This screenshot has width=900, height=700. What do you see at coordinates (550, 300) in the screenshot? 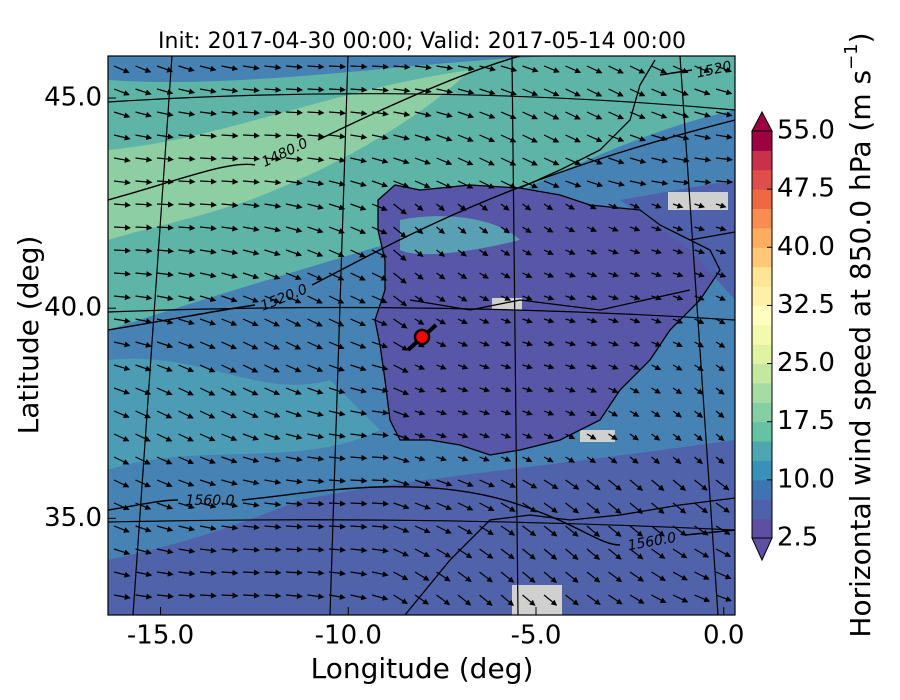
I see `border` at bounding box center [550, 300].